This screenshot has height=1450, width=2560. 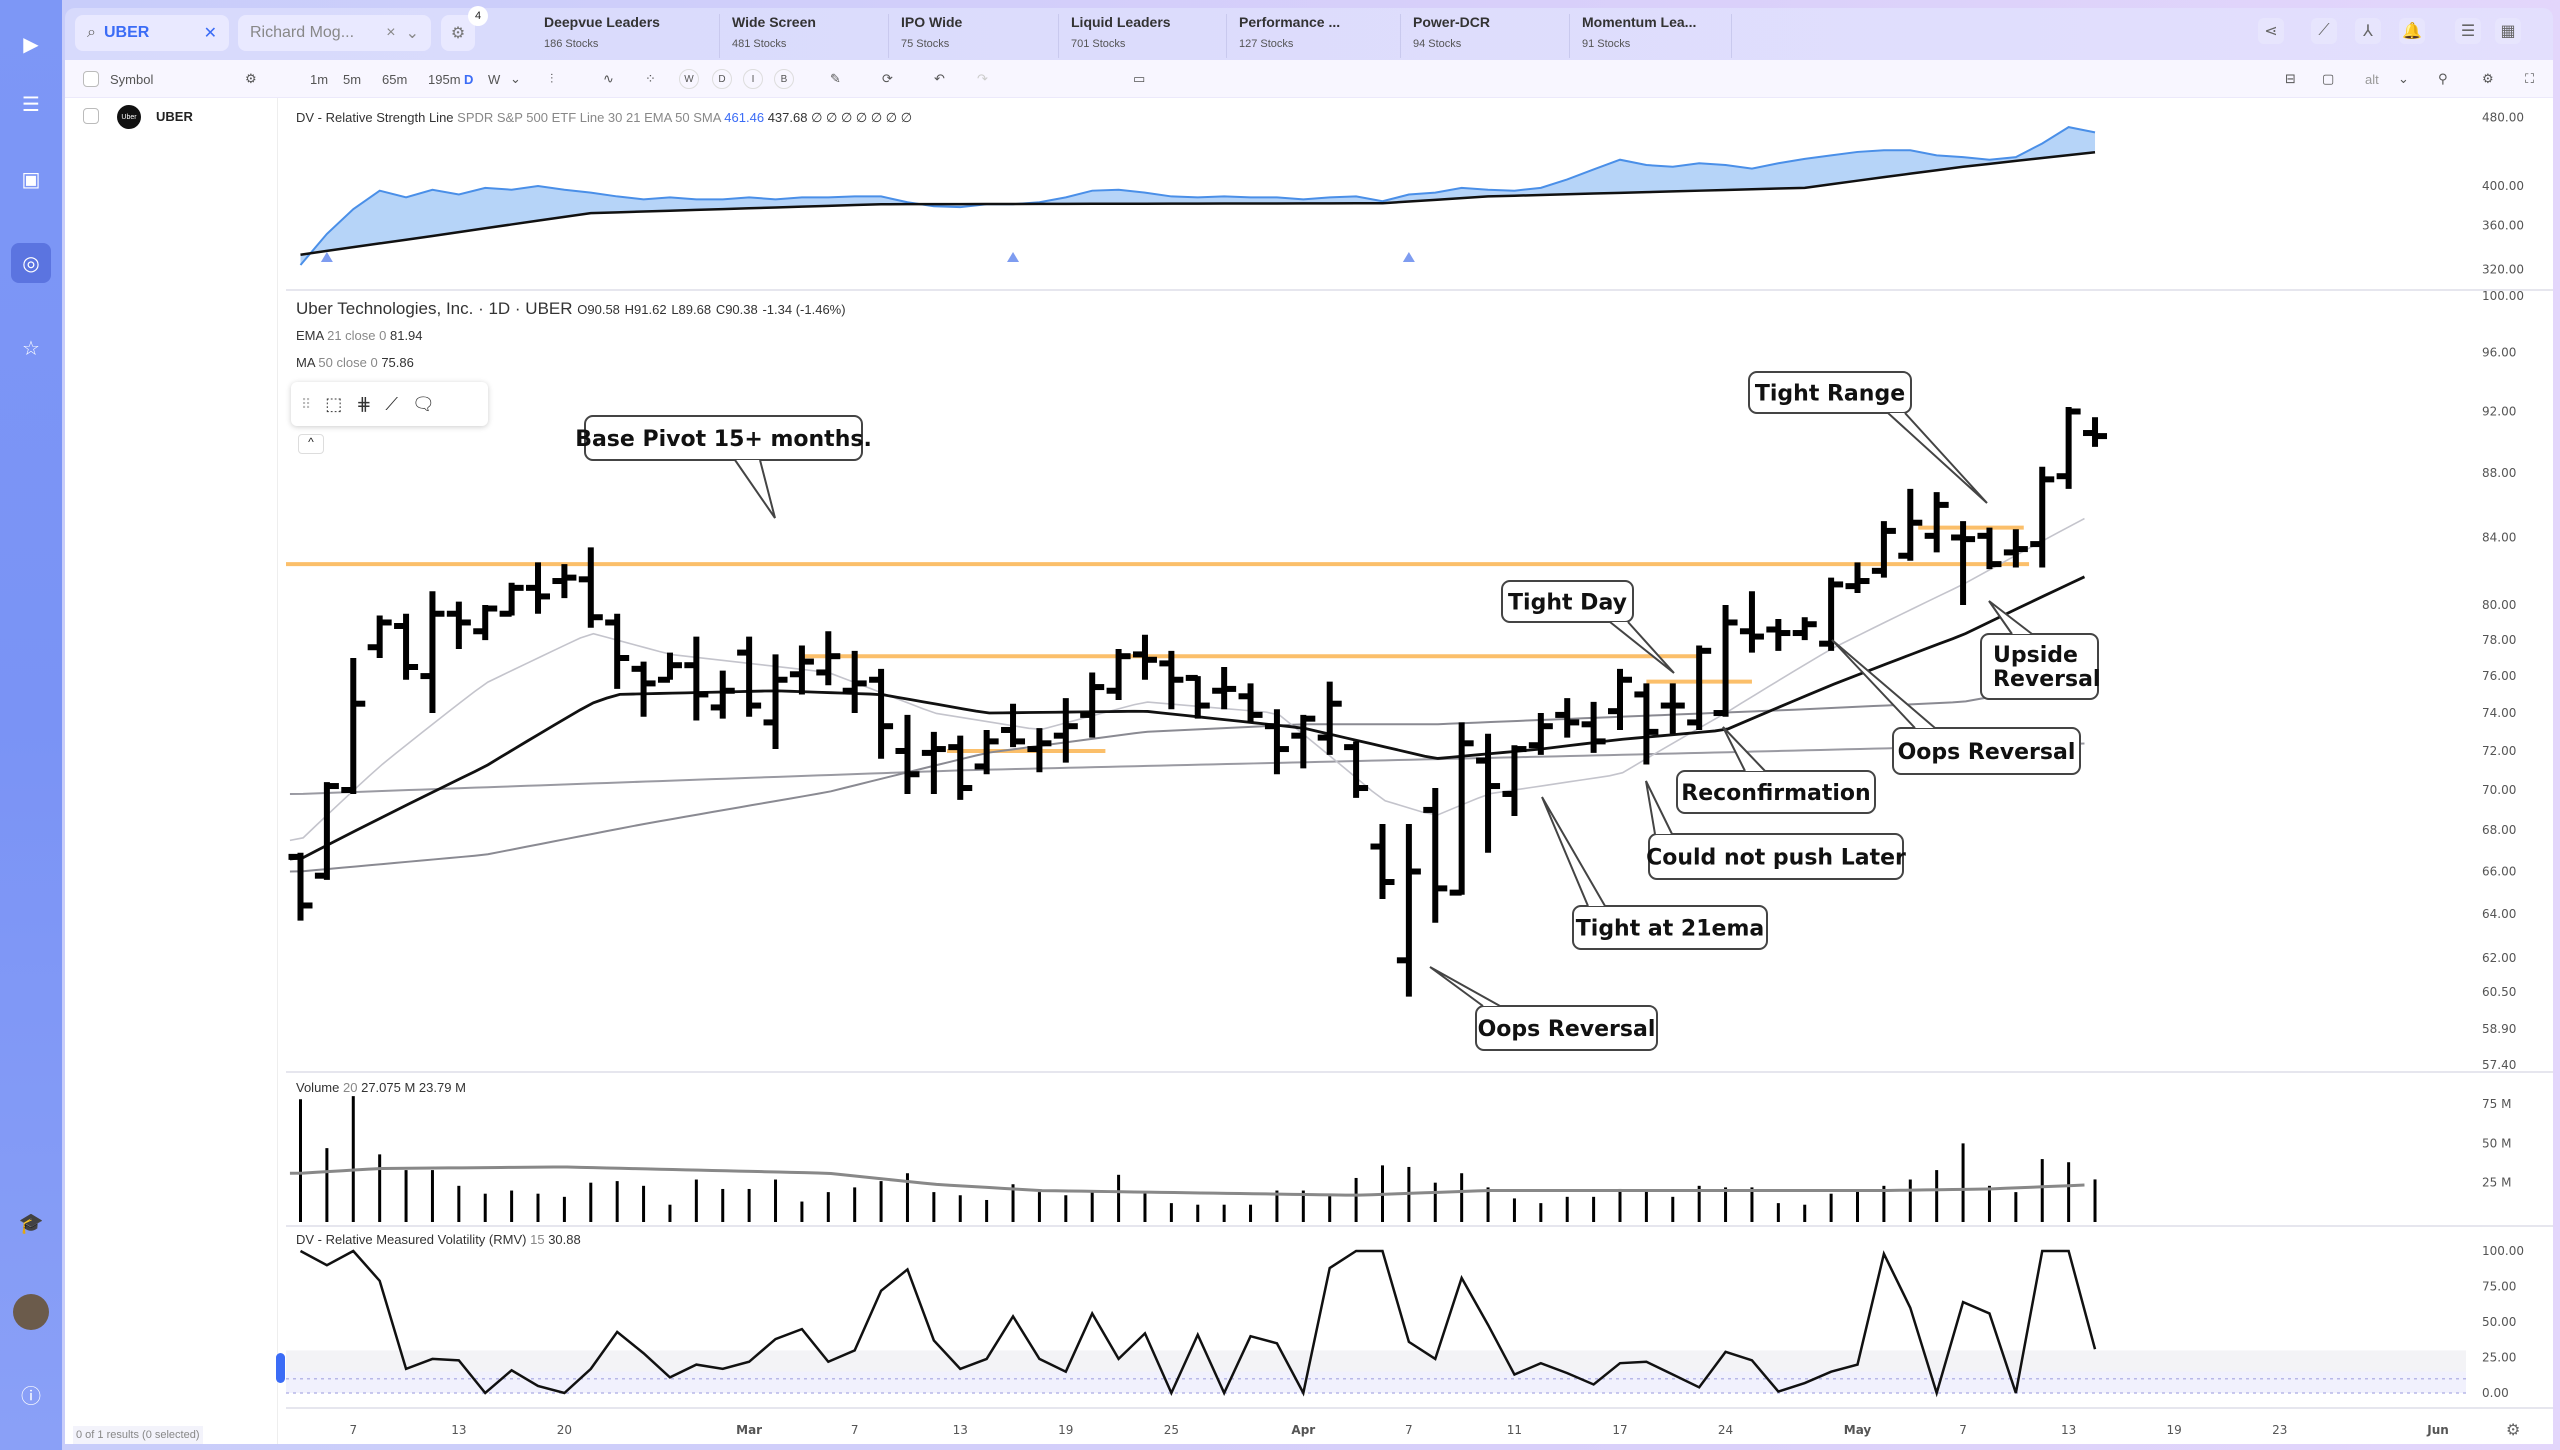 I want to click on callout-annotation: Base Pivot 15+ months., so click(x=723, y=467).